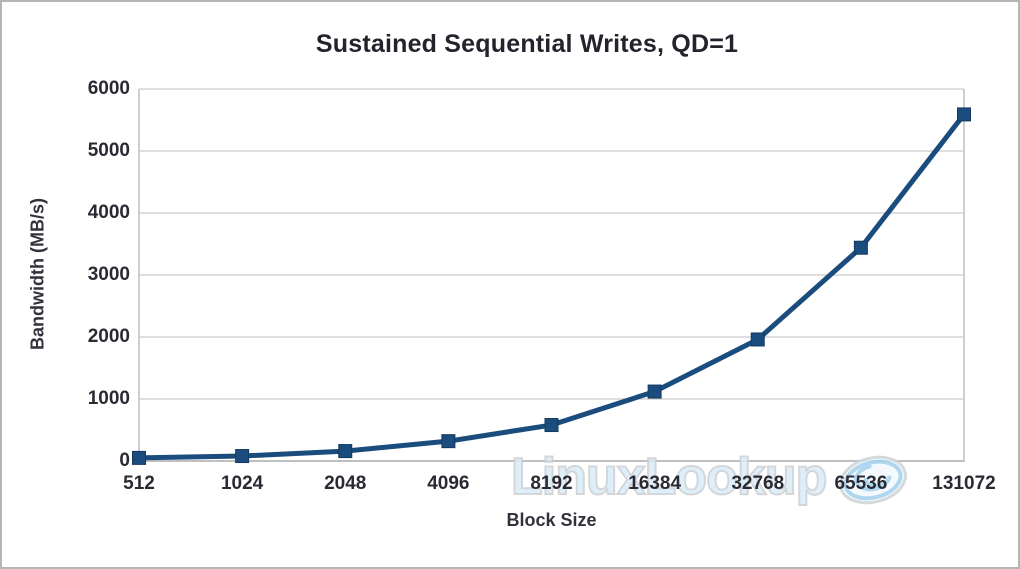 The width and height of the screenshot is (1020, 569). Describe the element at coordinates (551, 483) in the screenshot. I see `x-tick-label: 8192` at that location.